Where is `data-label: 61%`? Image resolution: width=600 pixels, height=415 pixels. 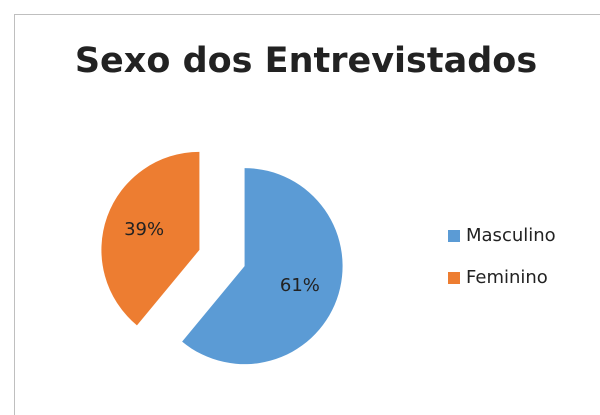
data-label: 61% is located at coordinates (300, 285).